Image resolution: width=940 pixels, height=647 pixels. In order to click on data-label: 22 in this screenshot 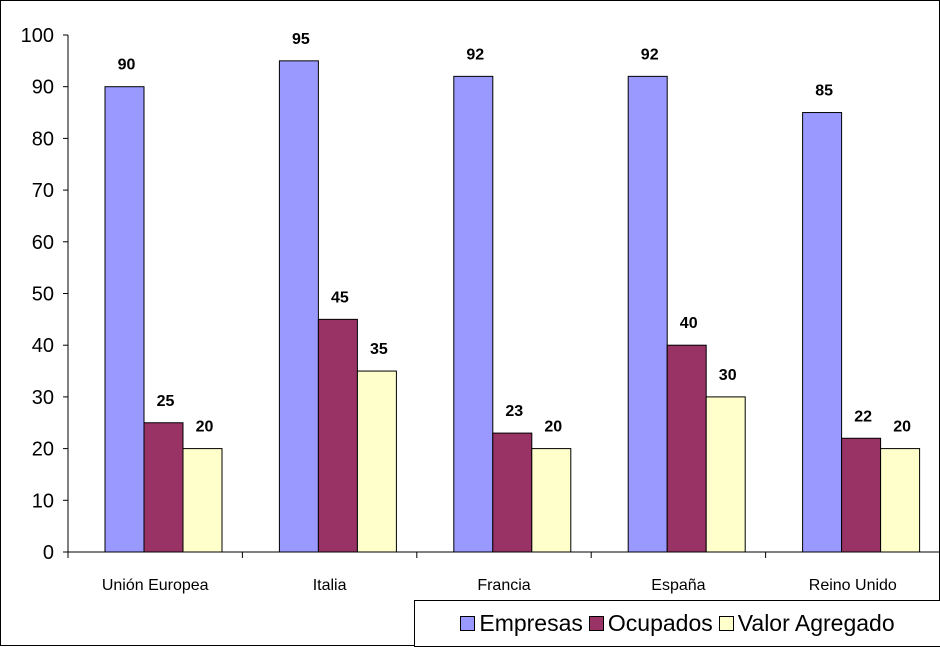, I will do `click(863, 416)`.